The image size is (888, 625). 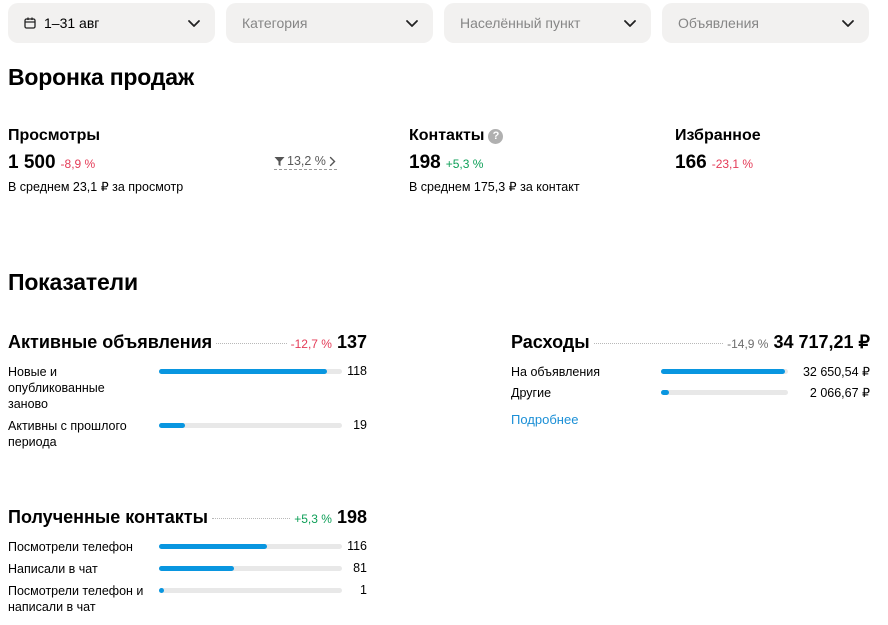 I want to click on metric-row: Другие 2 066,67 ₽, so click(x=690, y=395).